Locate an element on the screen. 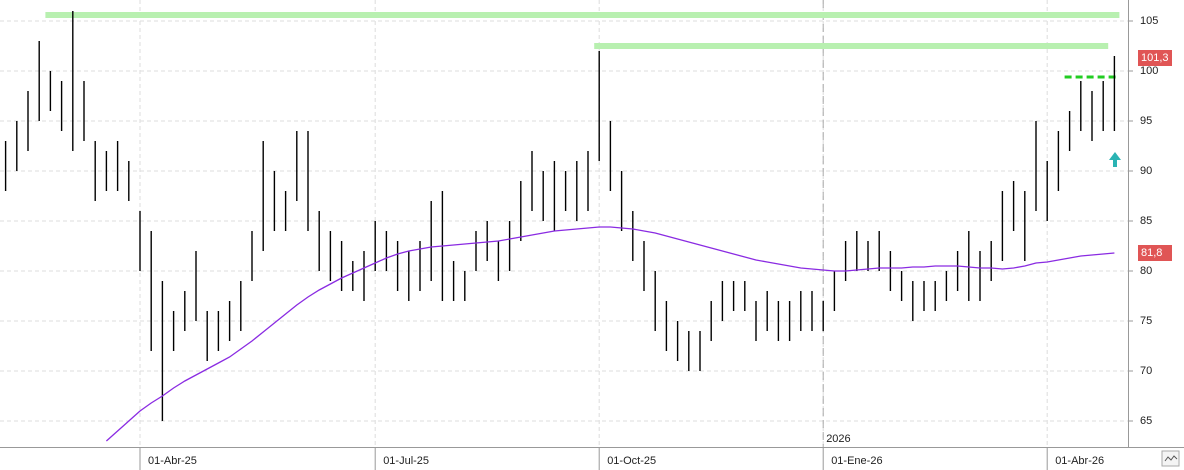  price-tag-label: 101,3 is located at coordinates (1155, 58).